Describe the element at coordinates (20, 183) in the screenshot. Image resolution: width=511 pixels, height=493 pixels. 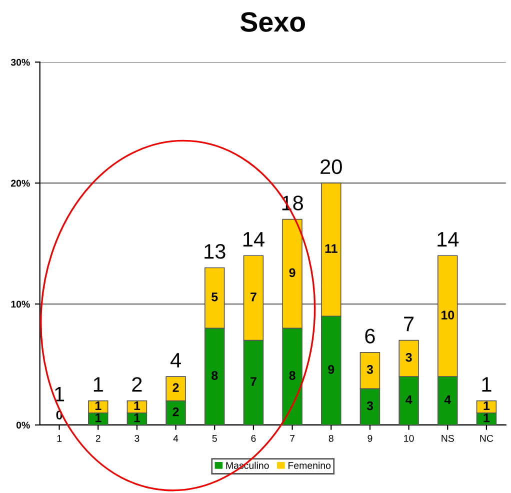
I see `y-tick-label: 20%` at that location.